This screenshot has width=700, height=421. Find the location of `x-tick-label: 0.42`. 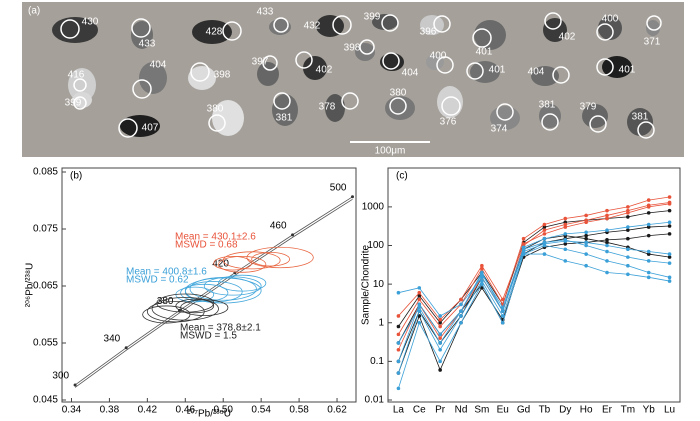

x-tick-label: 0.42 is located at coordinates (148, 410).